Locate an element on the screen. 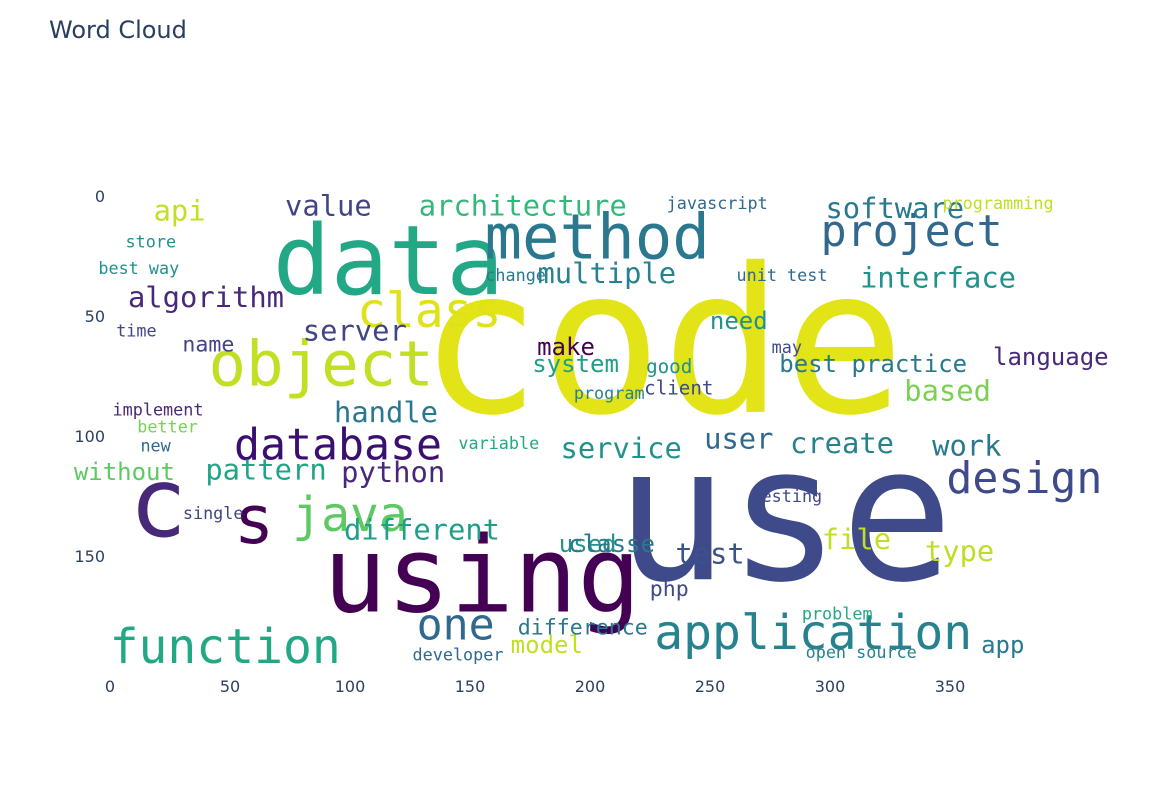 The width and height of the screenshot is (1165, 808). word-65: without is located at coordinates (124, 472).